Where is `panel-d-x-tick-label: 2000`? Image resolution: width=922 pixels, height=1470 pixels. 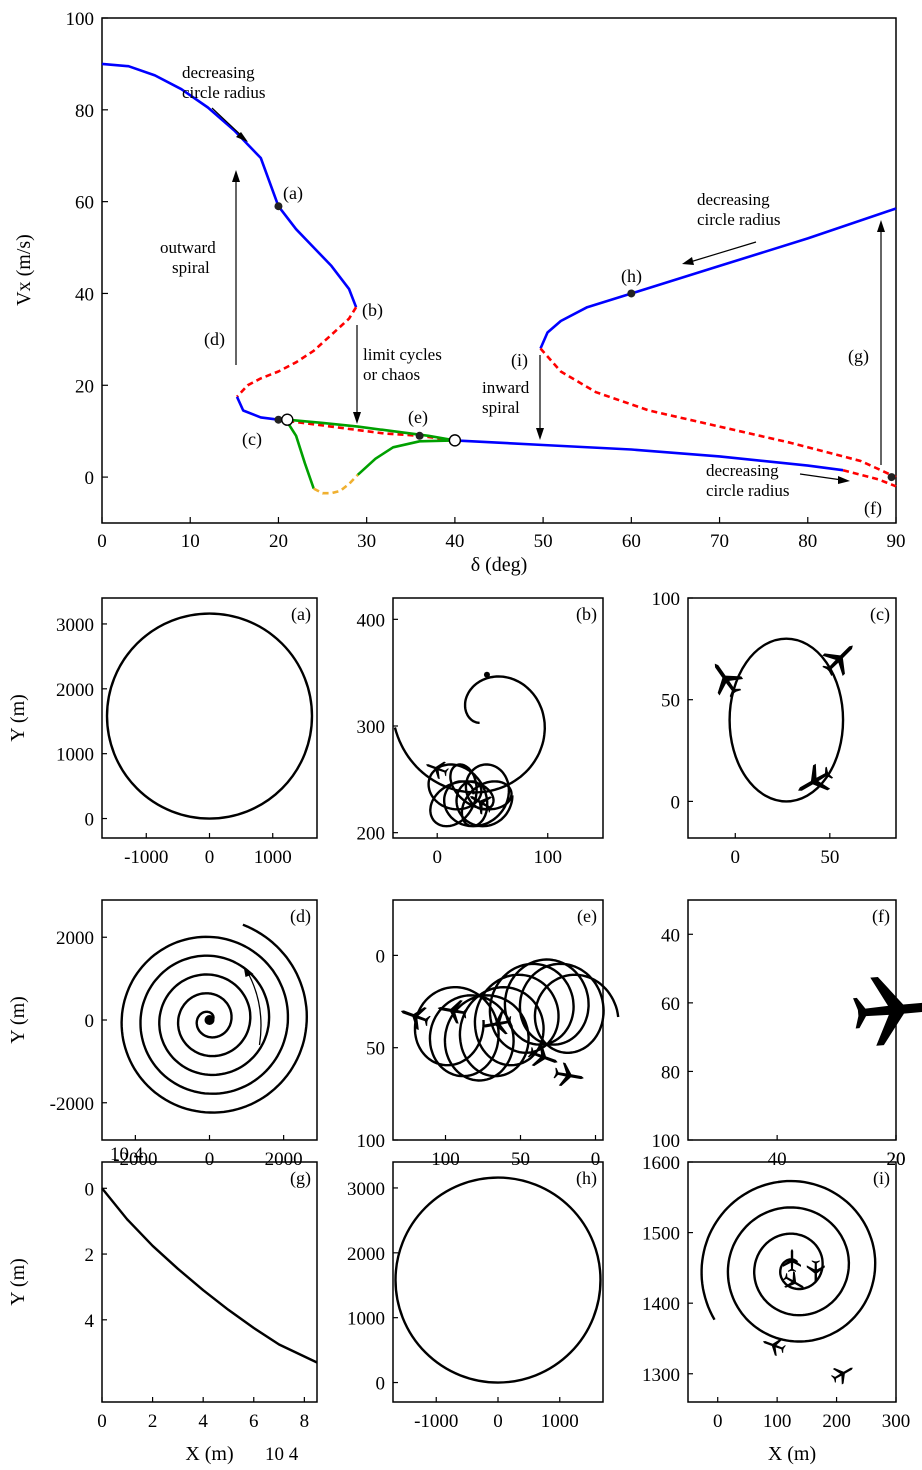 panel-d-x-tick-label: 2000 is located at coordinates (284, 1159).